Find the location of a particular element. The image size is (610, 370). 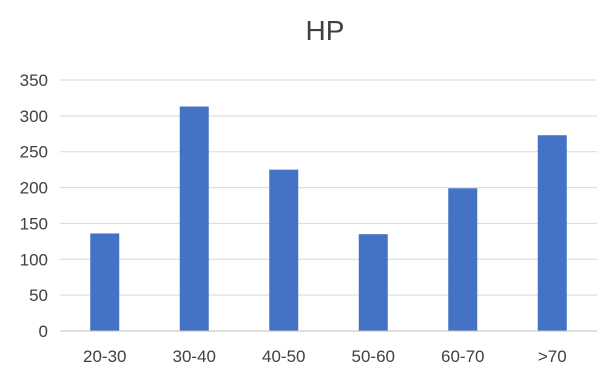

y-tick-label: 300 is located at coordinates (34, 116).